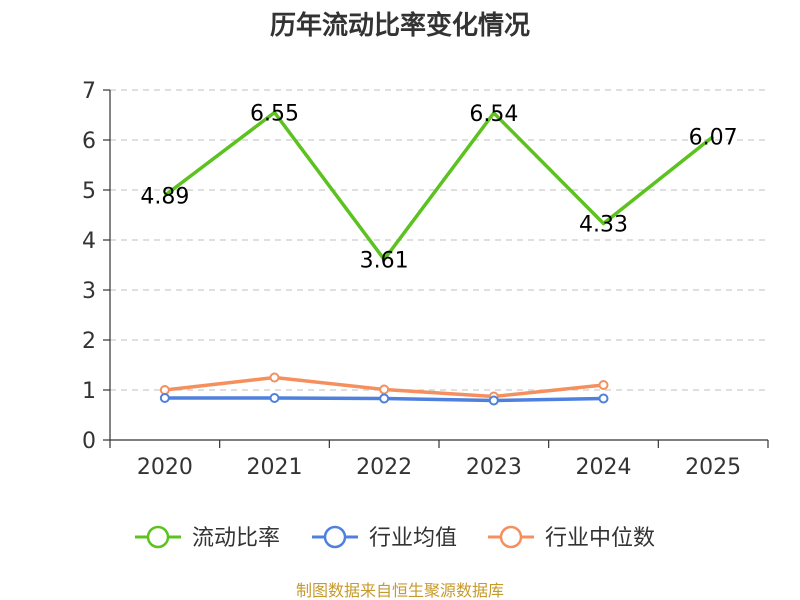 This screenshot has height=600, width=800. I want to click on y-tick-label: 2, so click(89, 341).